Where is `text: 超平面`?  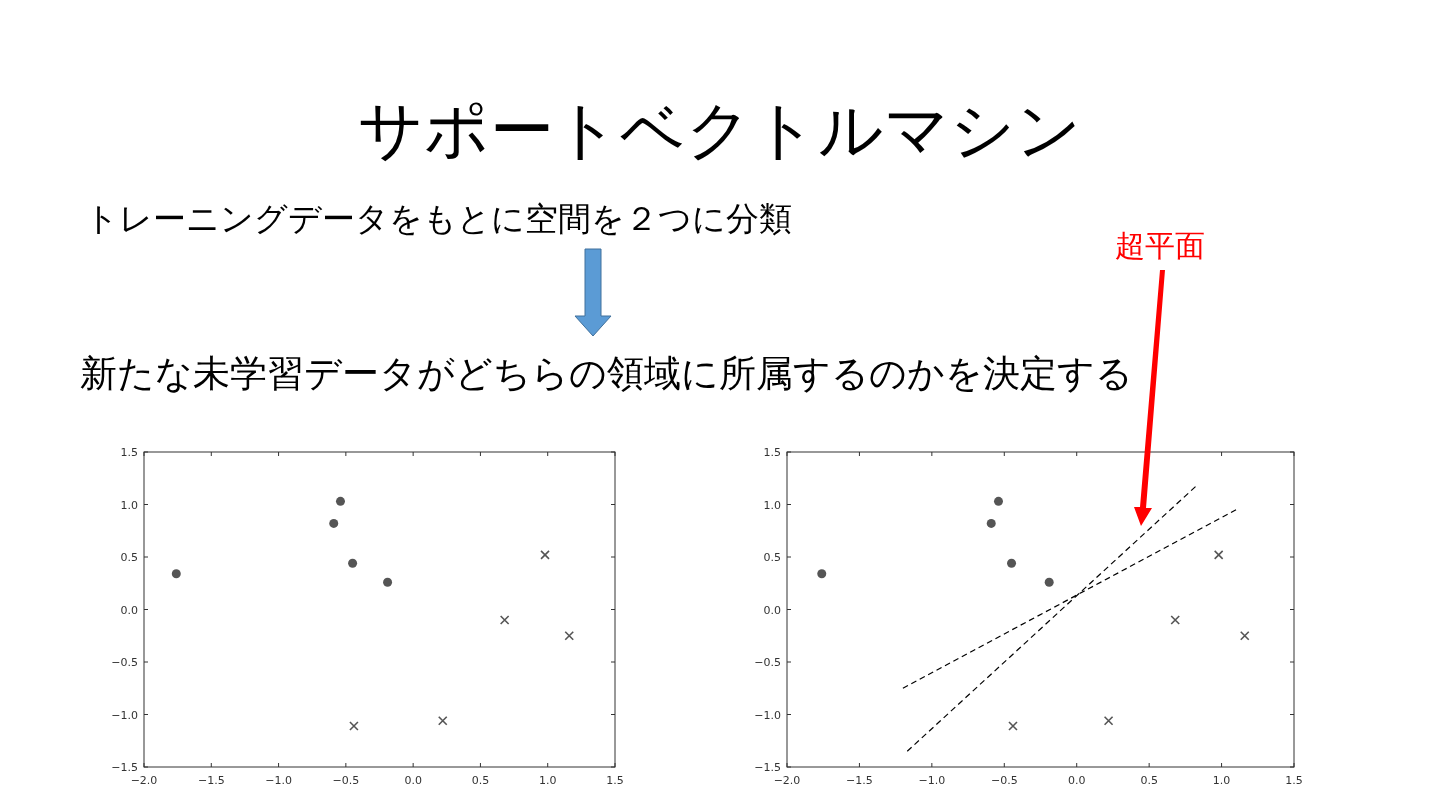 text: 超平面 is located at coordinates (1160, 245).